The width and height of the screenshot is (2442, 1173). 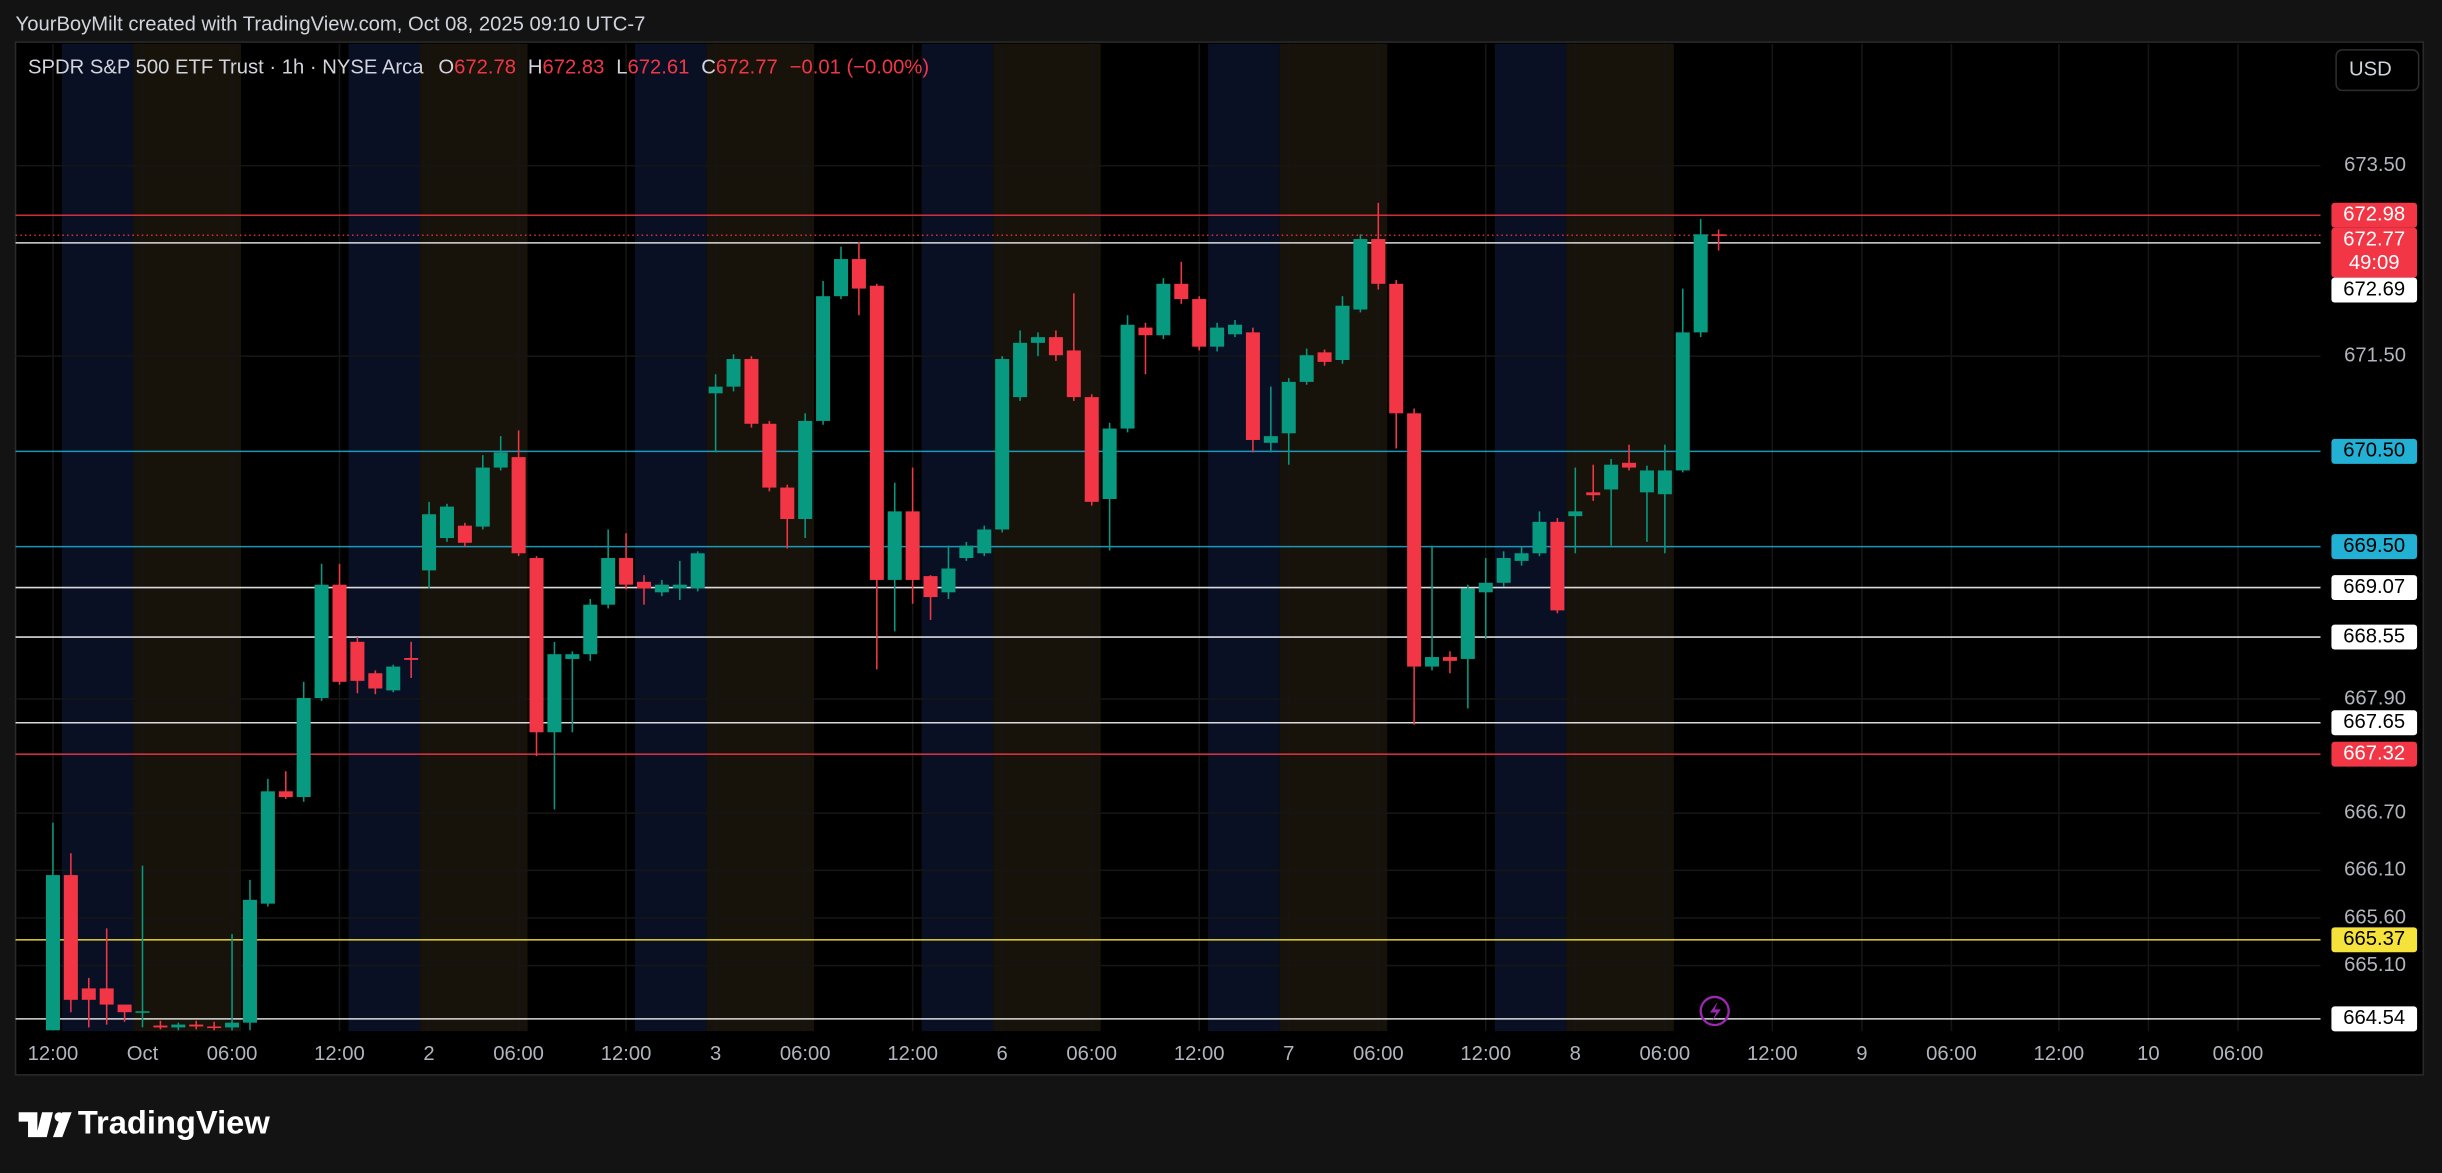 I want to click on x-tick-label: 3, so click(x=715, y=1054).